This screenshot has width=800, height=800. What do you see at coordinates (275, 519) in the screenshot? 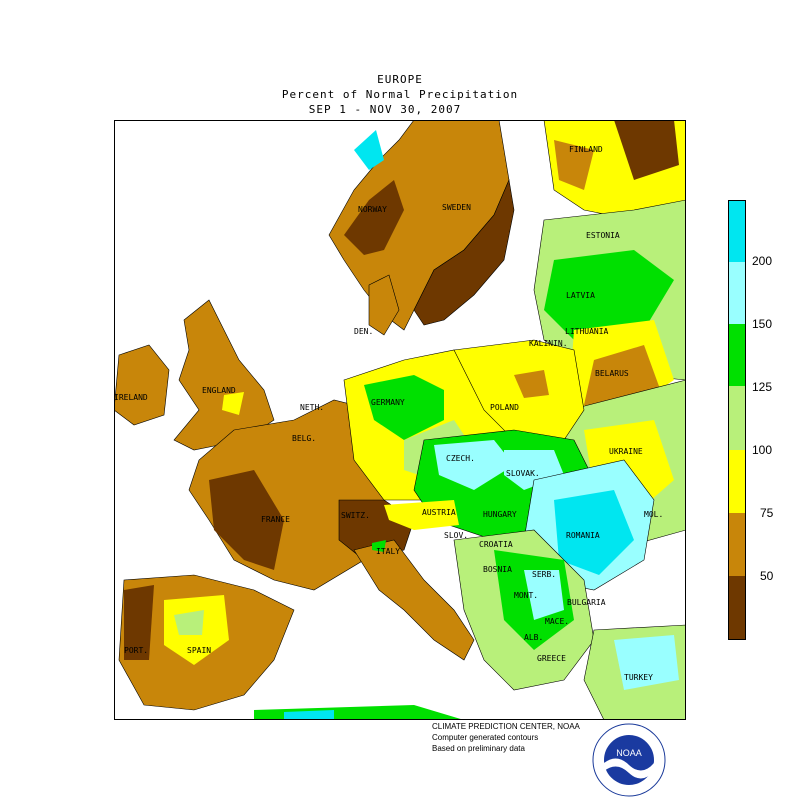
I see `label-france: FRANCE` at bounding box center [275, 519].